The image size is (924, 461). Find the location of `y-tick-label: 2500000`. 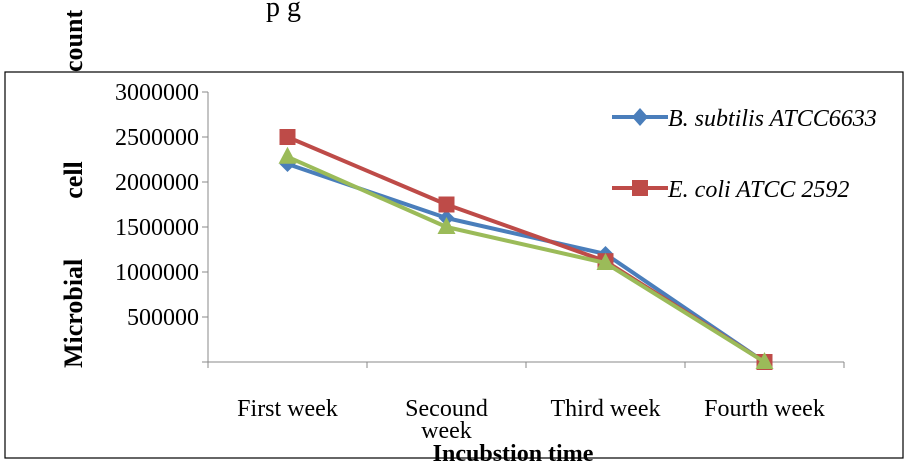

y-tick-label: 2500000 is located at coordinates (157, 138).